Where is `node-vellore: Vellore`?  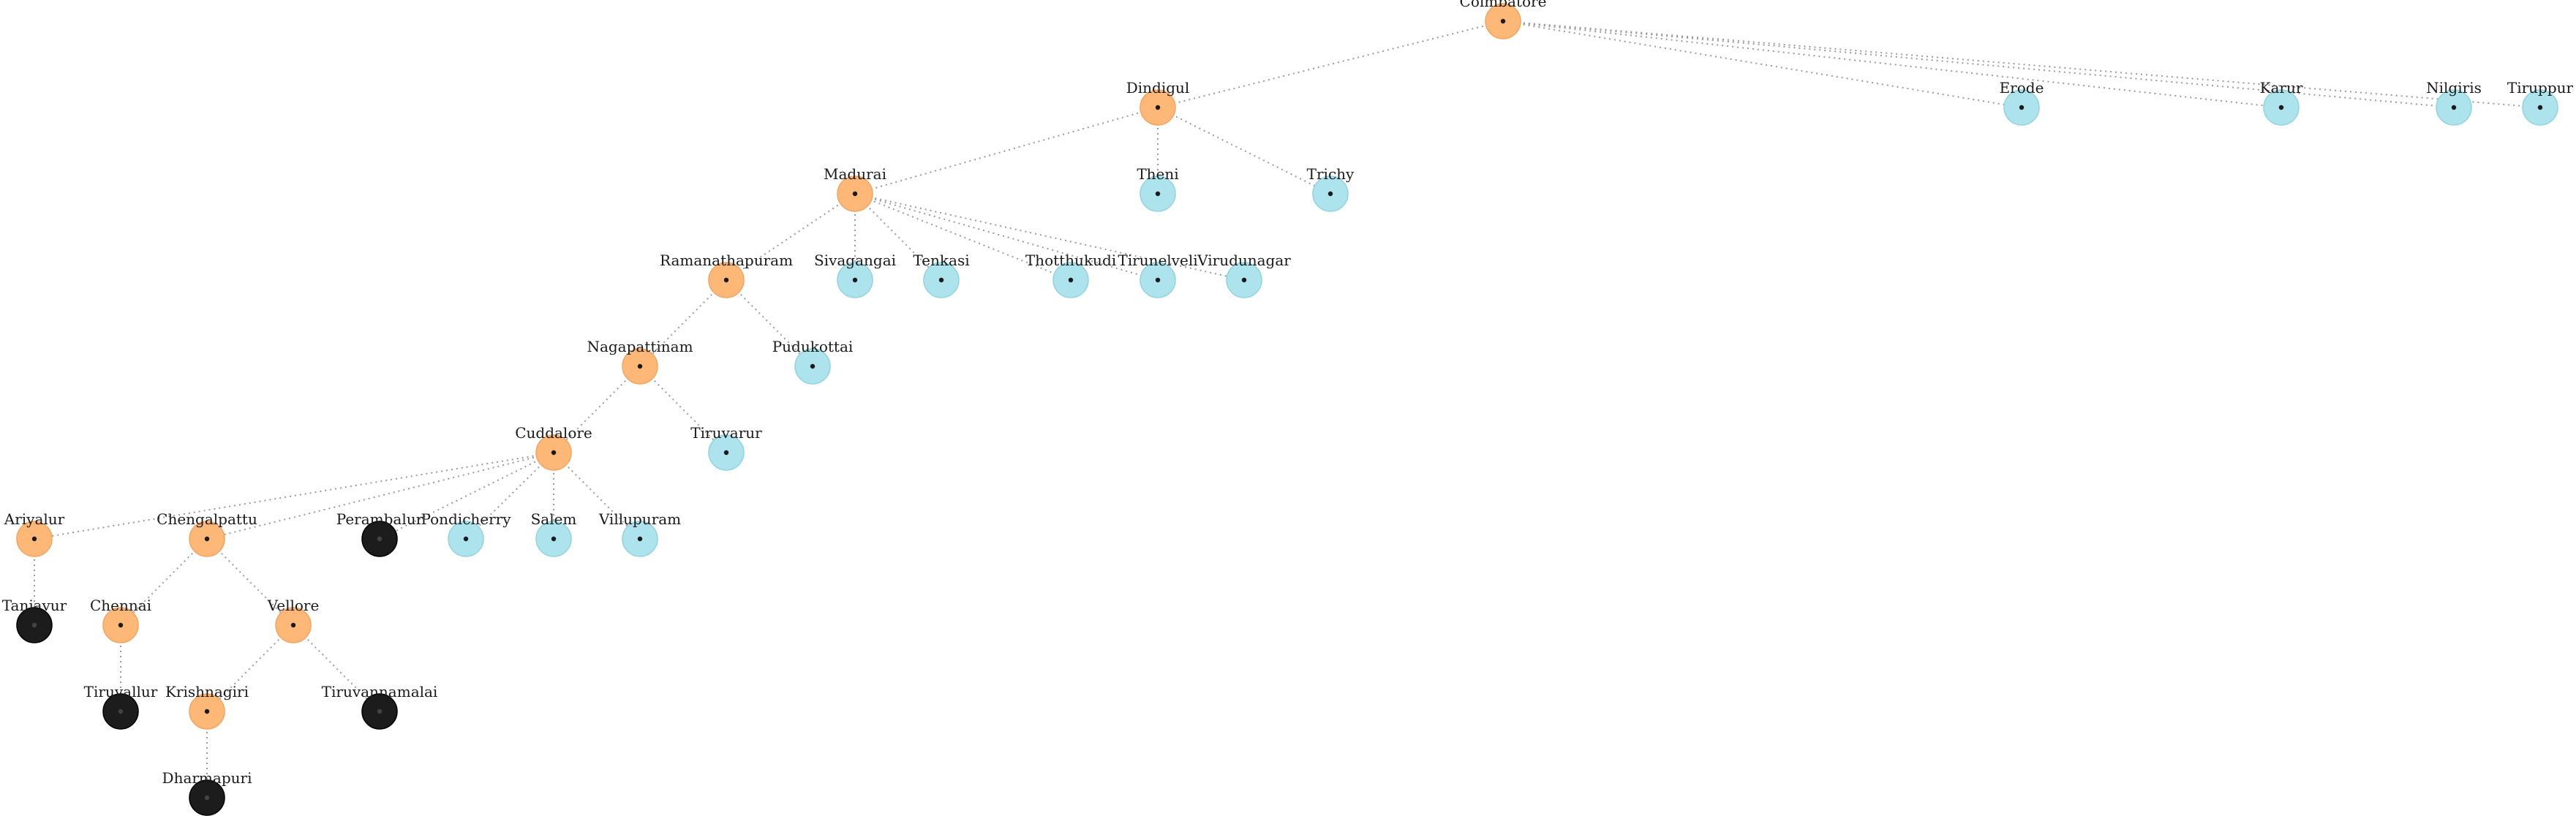
node-vellore: Vellore is located at coordinates (293, 620).